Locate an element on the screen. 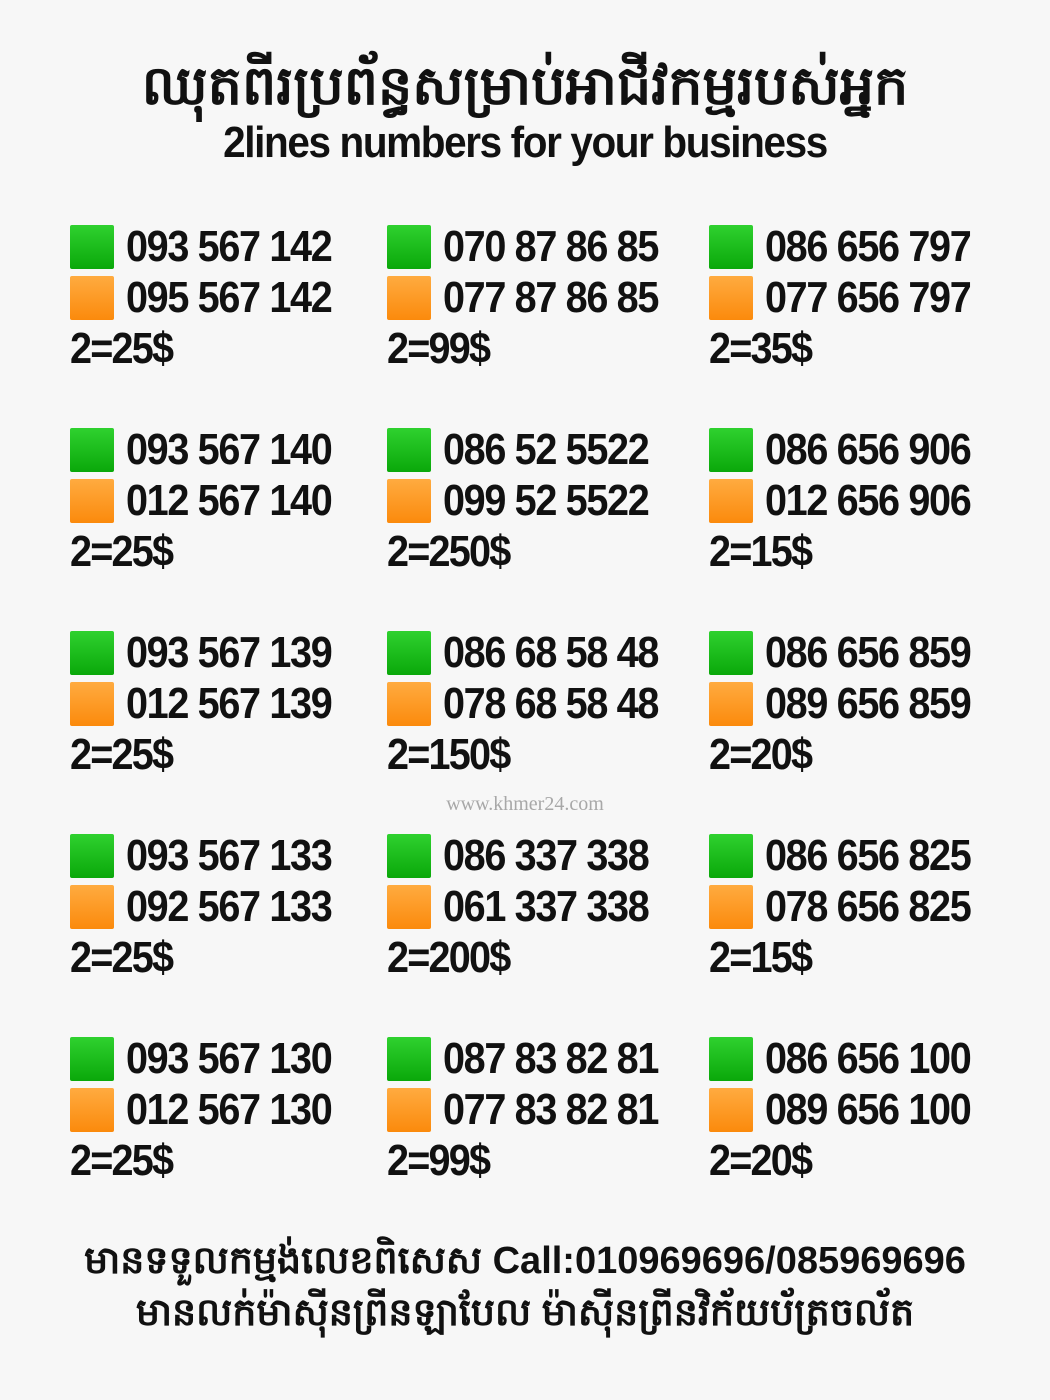 The width and height of the screenshot is (1050, 1400). first-number-line: 086 337 338 is located at coordinates (547, 855).